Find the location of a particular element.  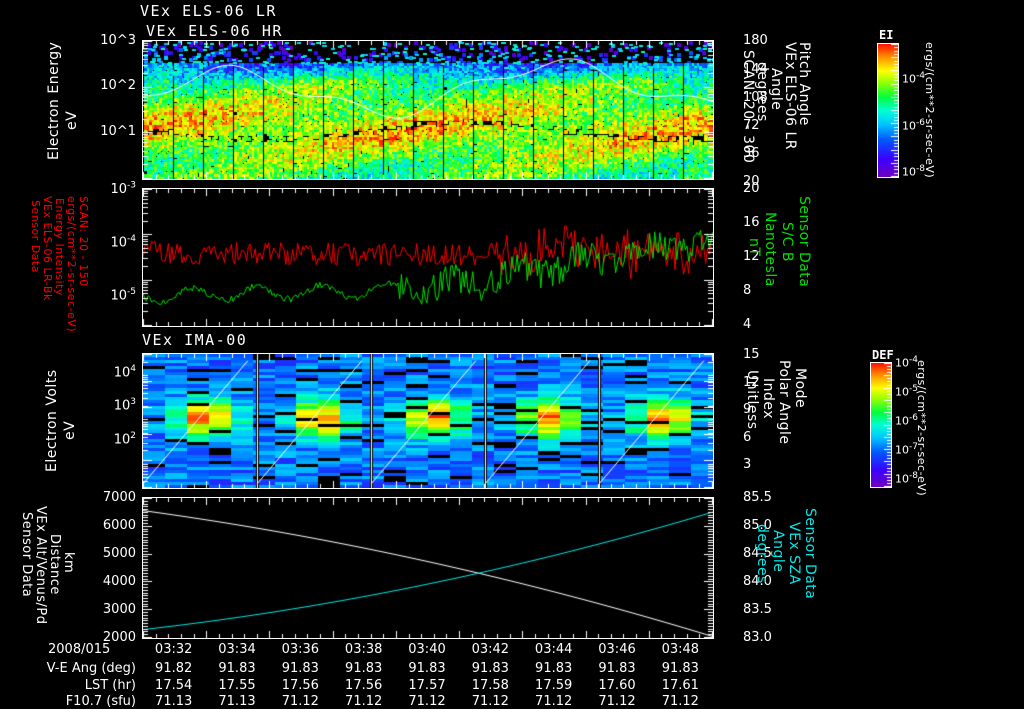

p4-rlabel-degrees: degrees is located at coordinates (762, 554).